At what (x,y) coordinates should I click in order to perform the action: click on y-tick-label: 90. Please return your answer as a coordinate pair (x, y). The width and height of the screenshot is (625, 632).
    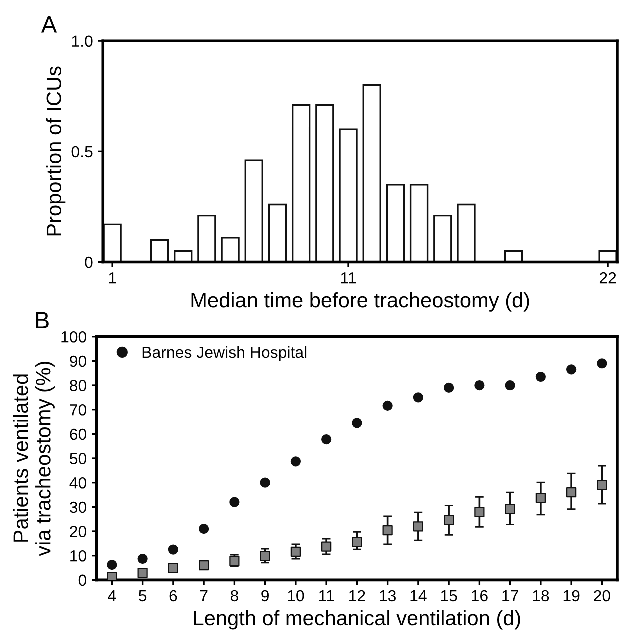
    Looking at the image, I should click on (78, 362).